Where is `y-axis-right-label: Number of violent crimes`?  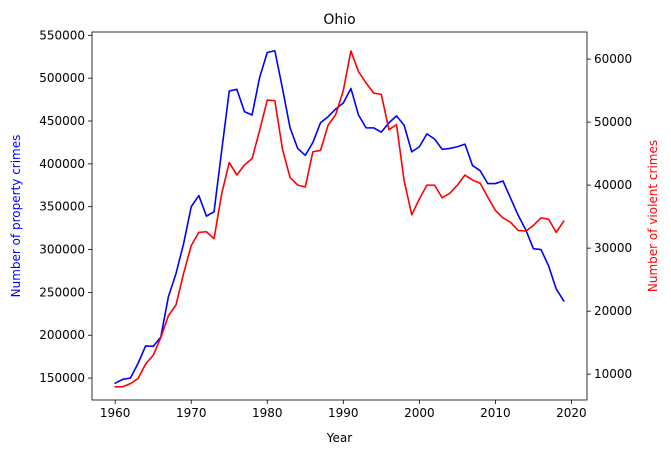
y-axis-right-label: Number of violent crimes is located at coordinates (653, 216).